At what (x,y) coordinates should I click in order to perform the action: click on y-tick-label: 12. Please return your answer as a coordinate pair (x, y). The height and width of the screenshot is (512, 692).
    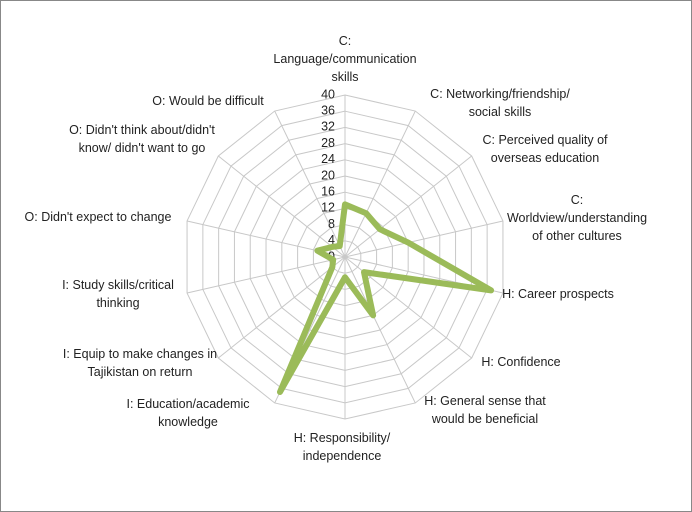
    Looking at the image, I should click on (328, 208).